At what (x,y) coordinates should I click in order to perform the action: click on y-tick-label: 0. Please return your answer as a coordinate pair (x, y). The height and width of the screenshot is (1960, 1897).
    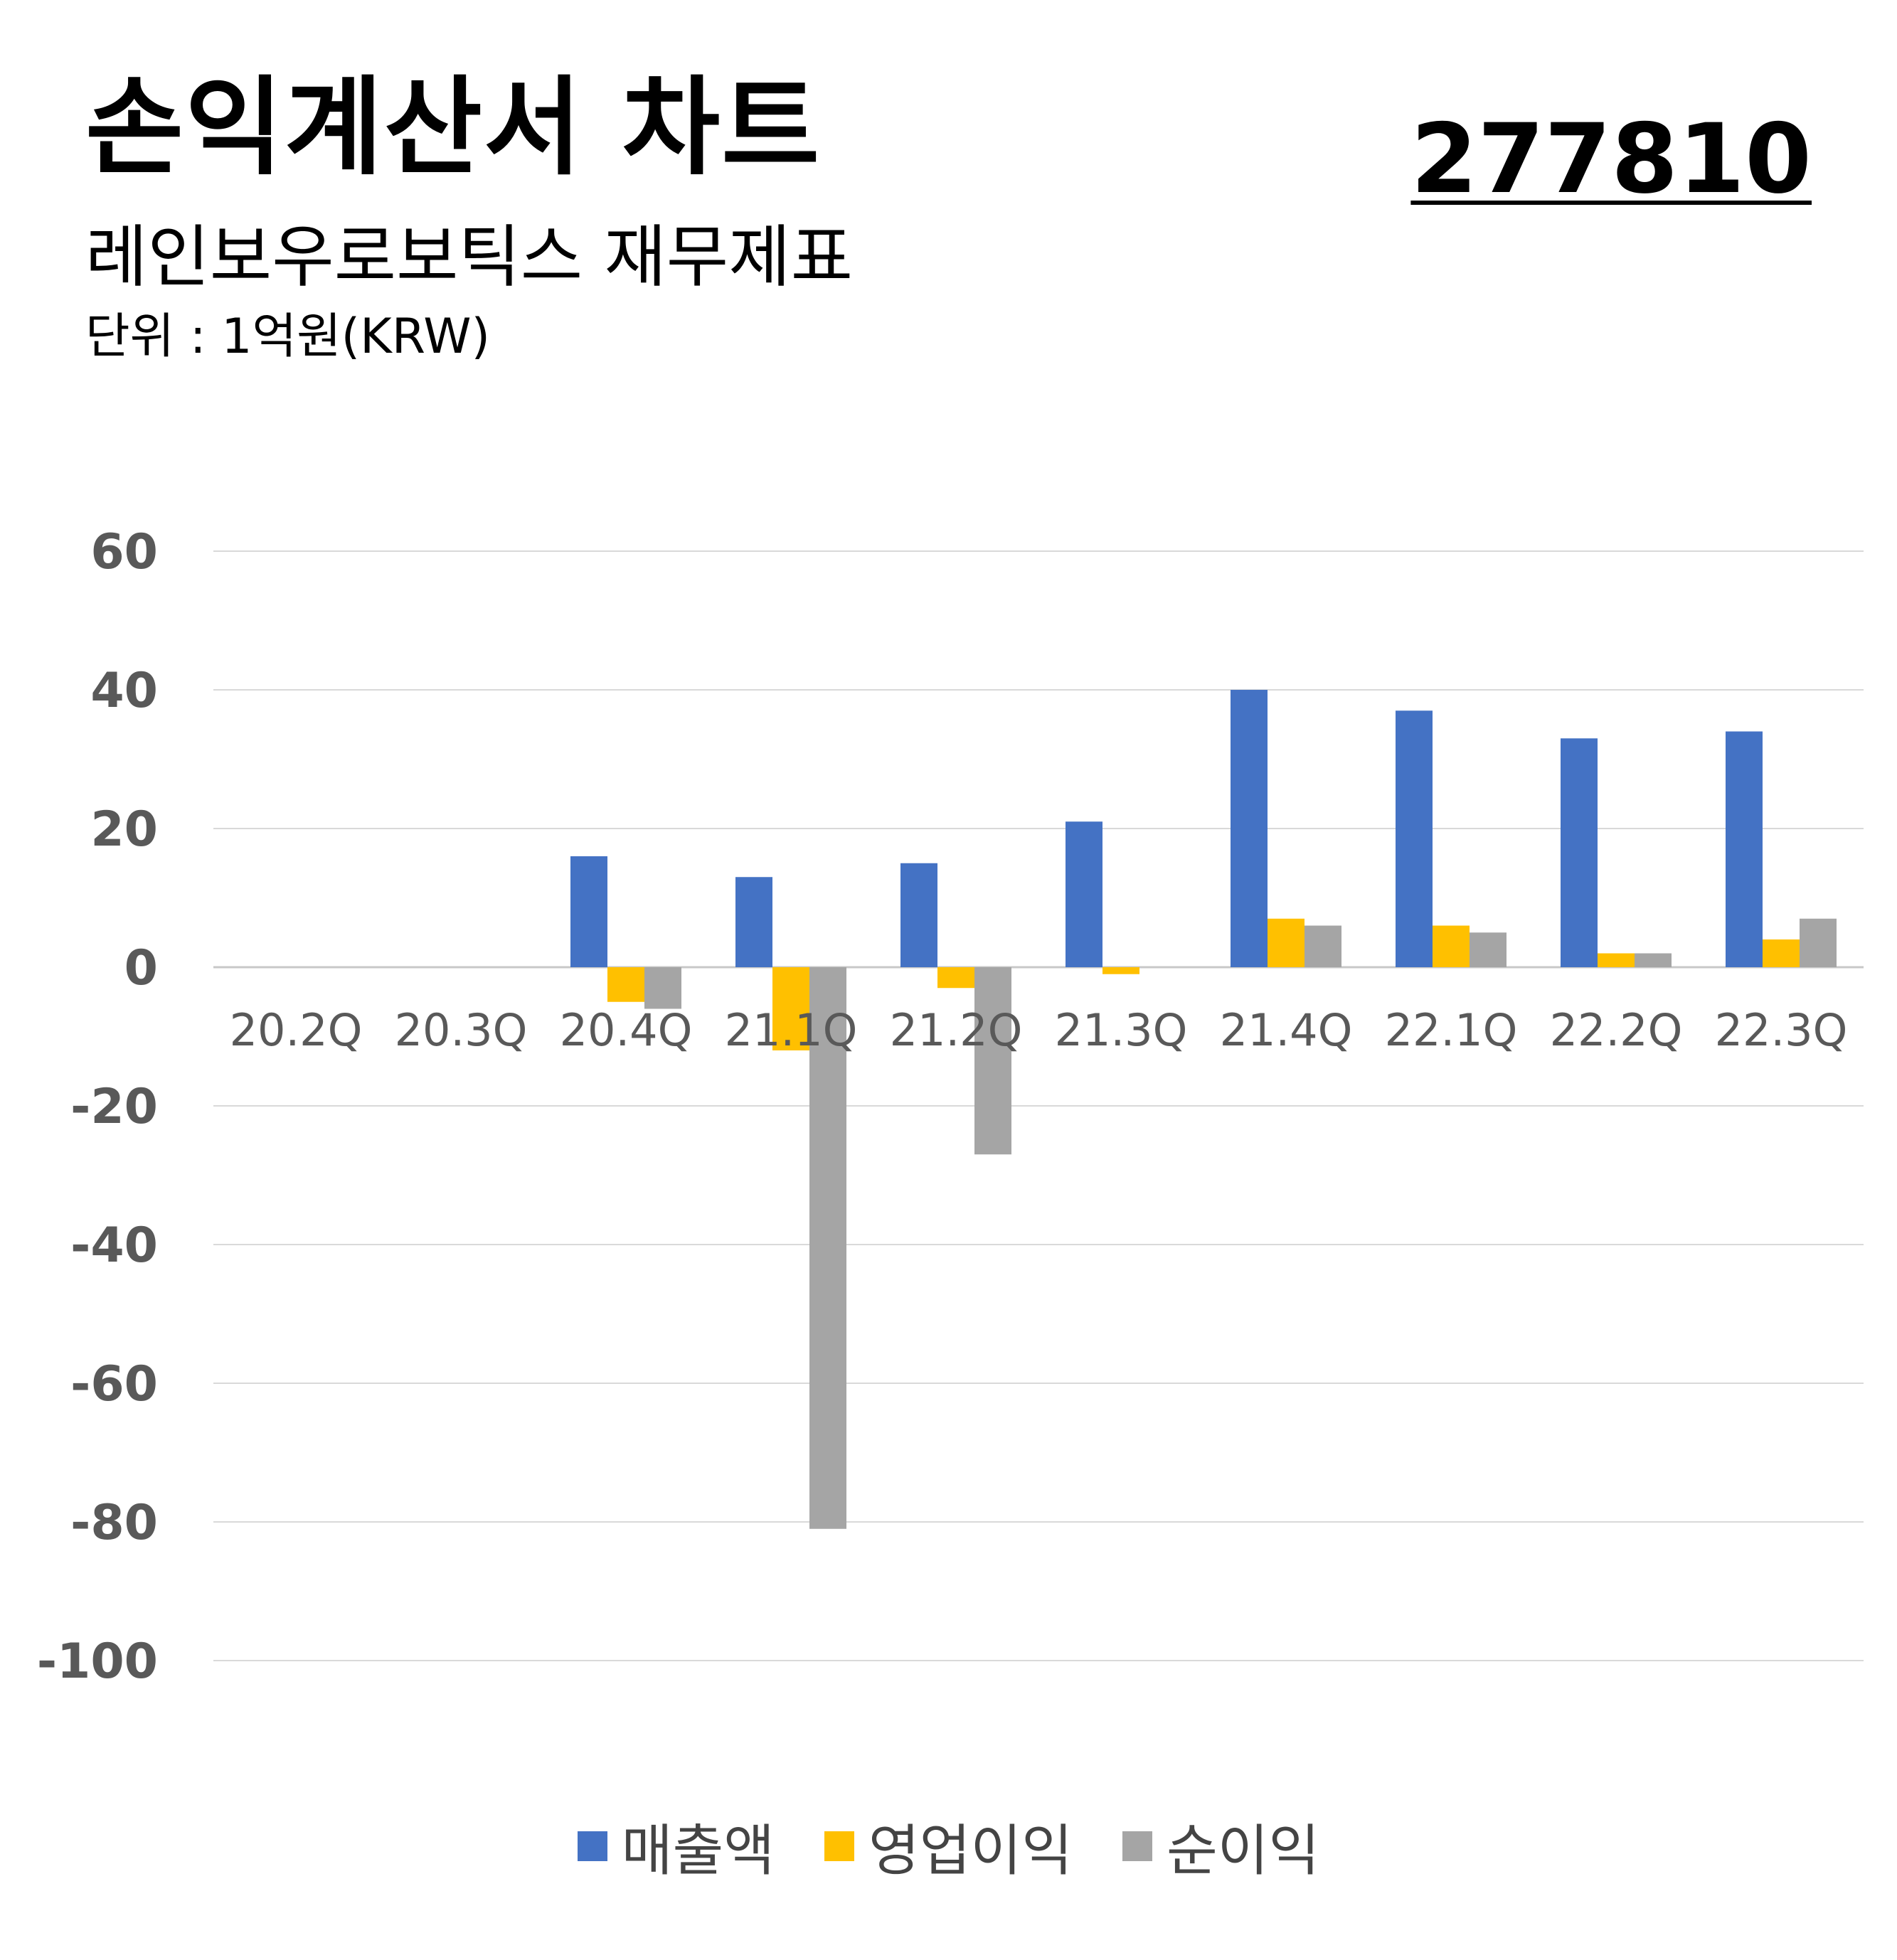
    Looking at the image, I should click on (141, 968).